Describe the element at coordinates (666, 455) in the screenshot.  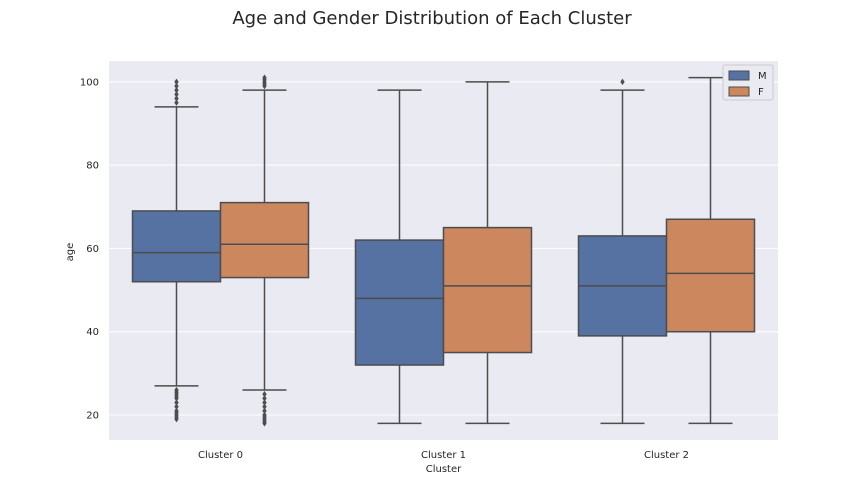
I see `x-tick-label: Cluster 2` at that location.